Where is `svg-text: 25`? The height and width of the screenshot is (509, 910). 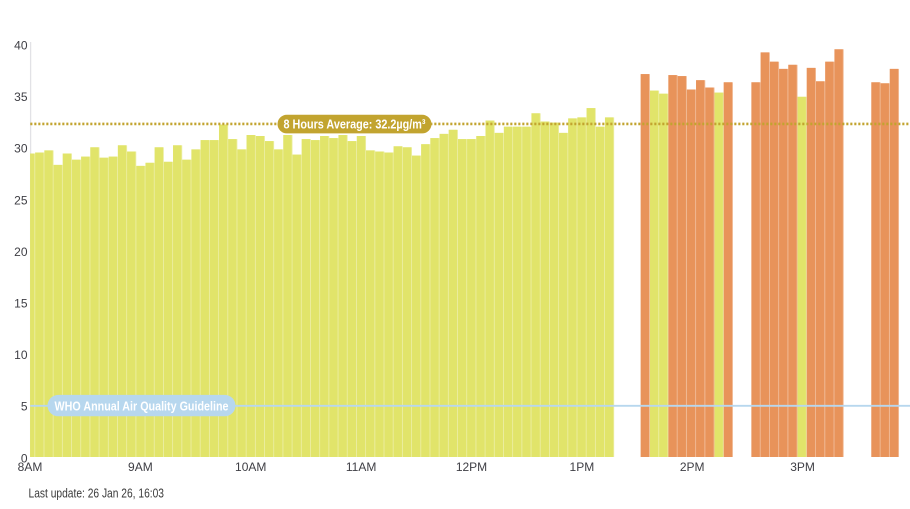 svg-text: 25 is located at coordinates (21, 200).